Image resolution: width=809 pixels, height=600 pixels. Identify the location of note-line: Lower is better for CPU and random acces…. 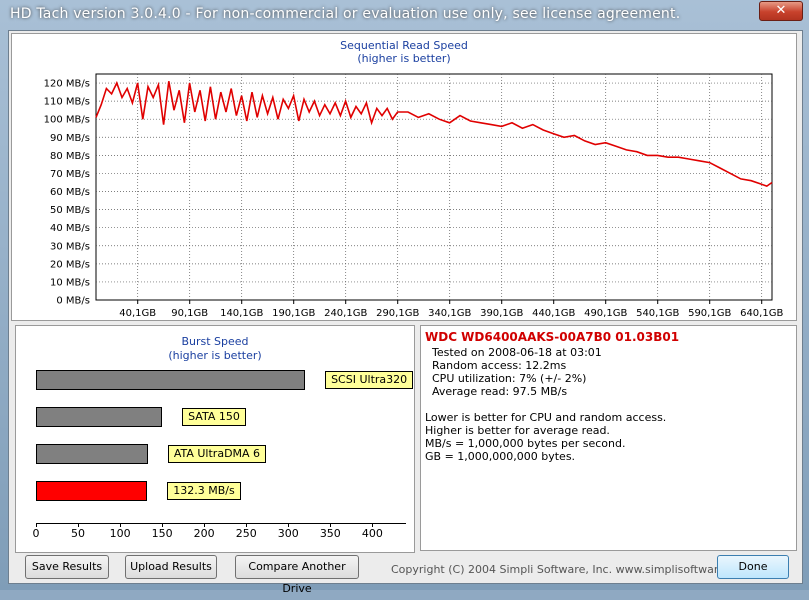
(546, 417).